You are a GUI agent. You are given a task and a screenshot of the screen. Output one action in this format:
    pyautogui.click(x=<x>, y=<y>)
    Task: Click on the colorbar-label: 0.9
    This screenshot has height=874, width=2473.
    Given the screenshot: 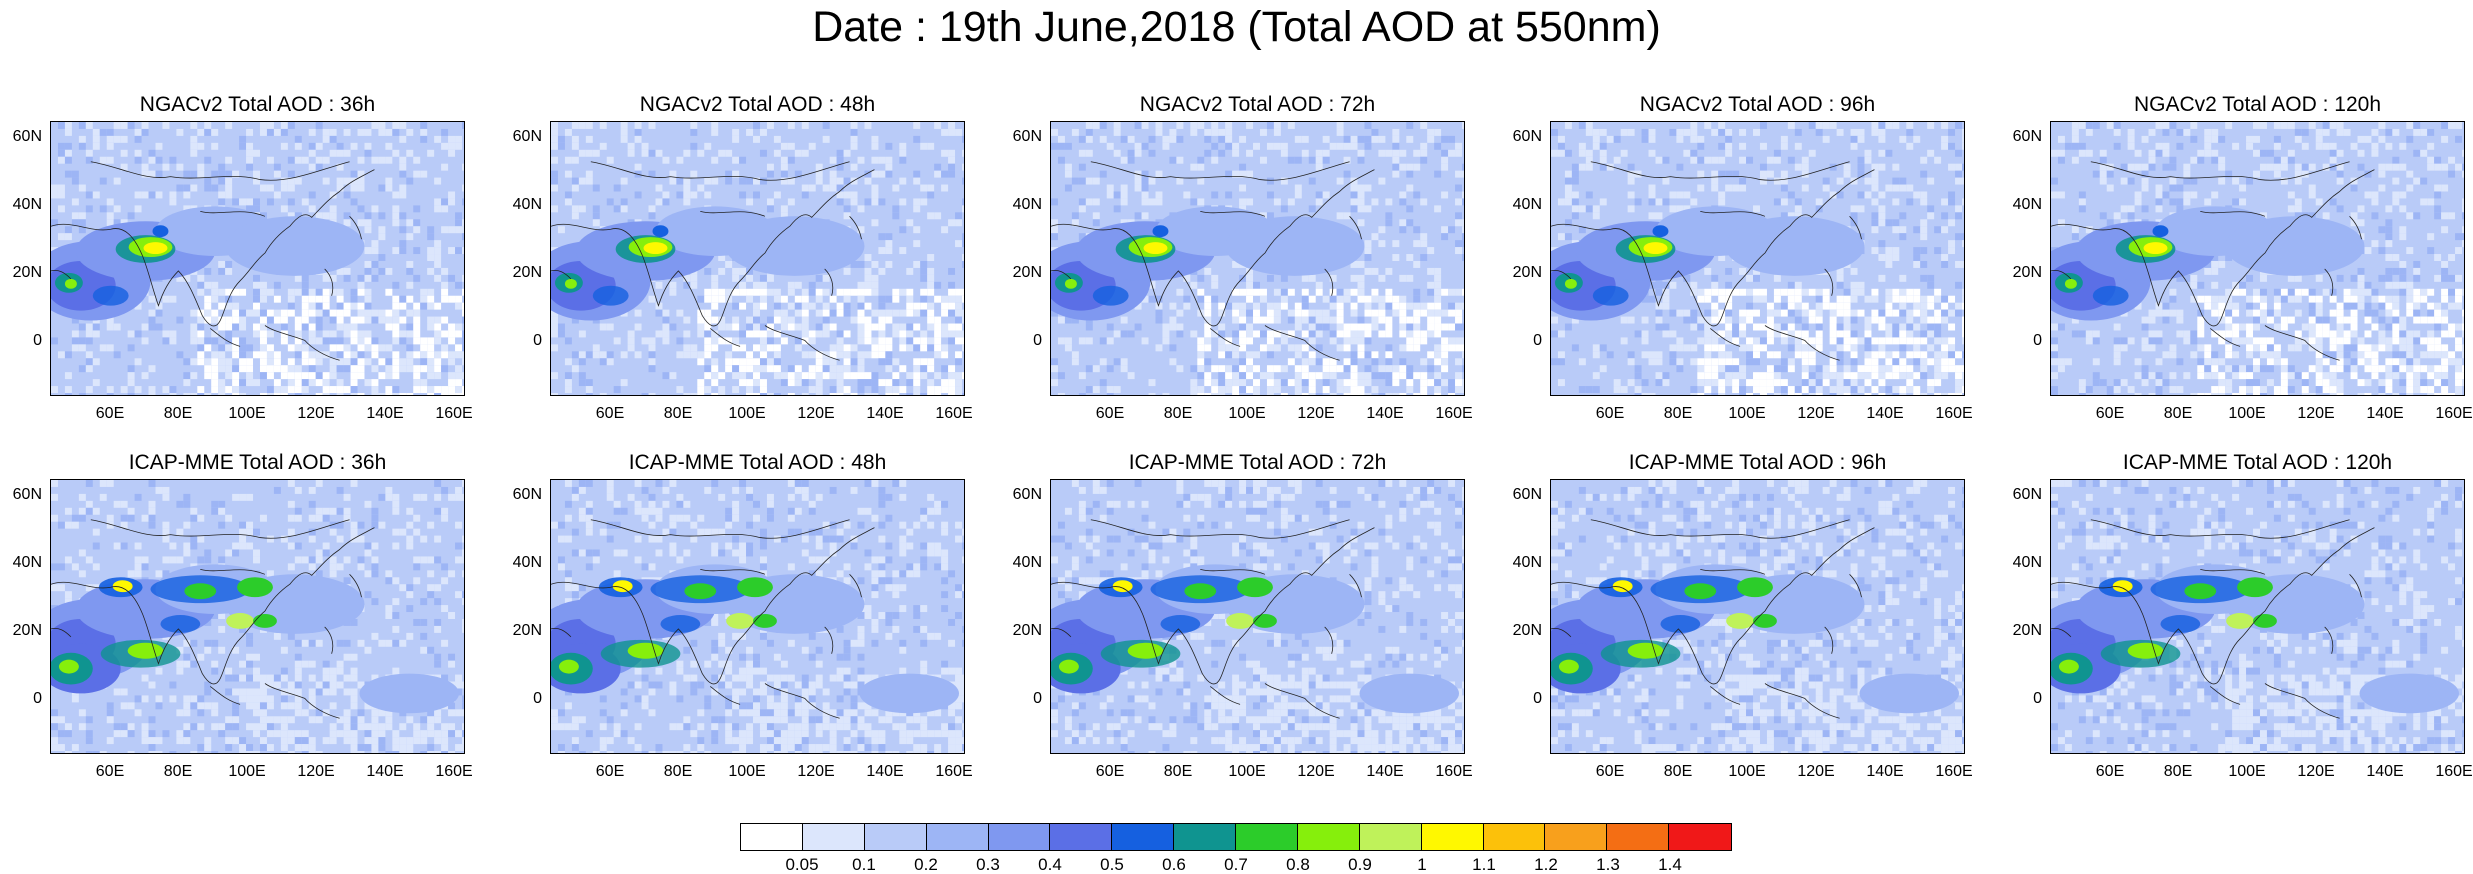 What is the action you would take?
    pyautogui.click(x=1360, y=864)
    